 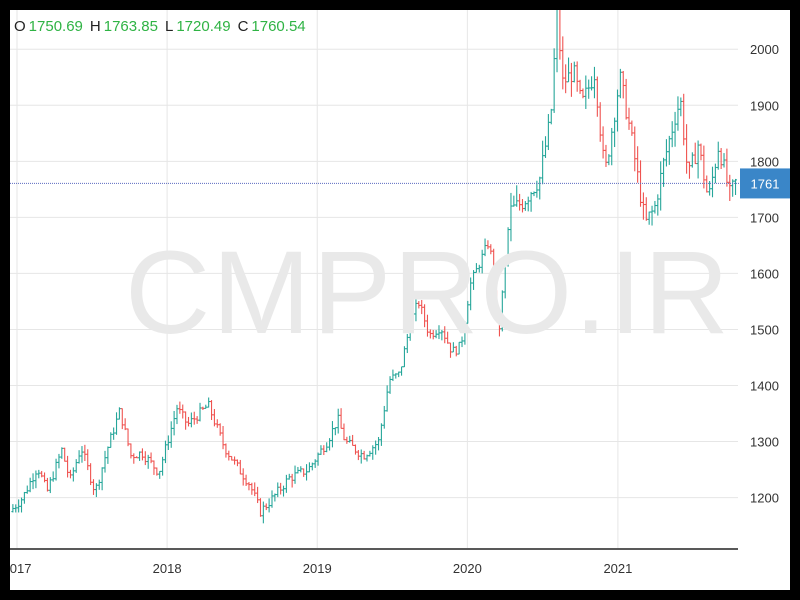 What do you see at coordinates (167, 568) in the screenshot?
I see `x-tick-label: 2018` at bounding box center [167, 568].